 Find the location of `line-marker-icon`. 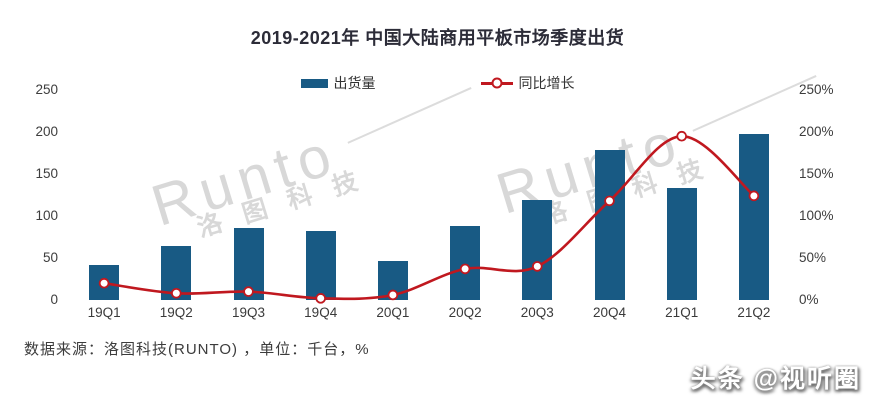

line-marker-icon is located at coordinates (496, 83).